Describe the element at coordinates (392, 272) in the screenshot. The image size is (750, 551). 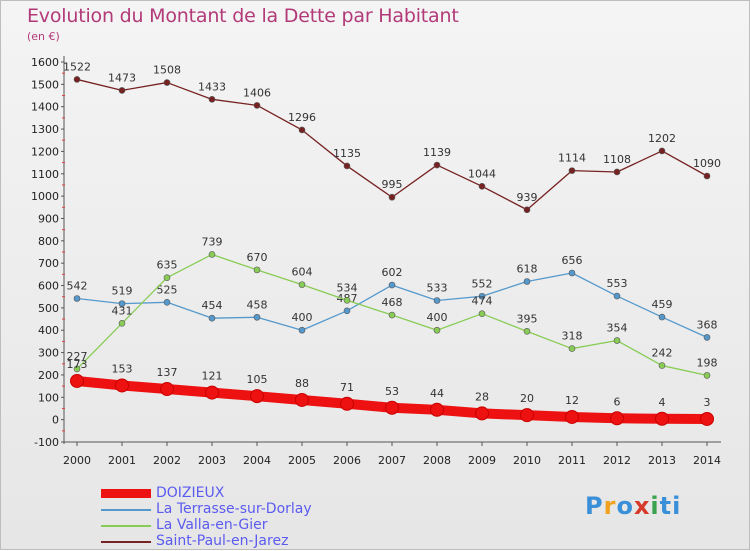
I see `data-label-la-terrasse-sur-dorlay: 602` at that location.